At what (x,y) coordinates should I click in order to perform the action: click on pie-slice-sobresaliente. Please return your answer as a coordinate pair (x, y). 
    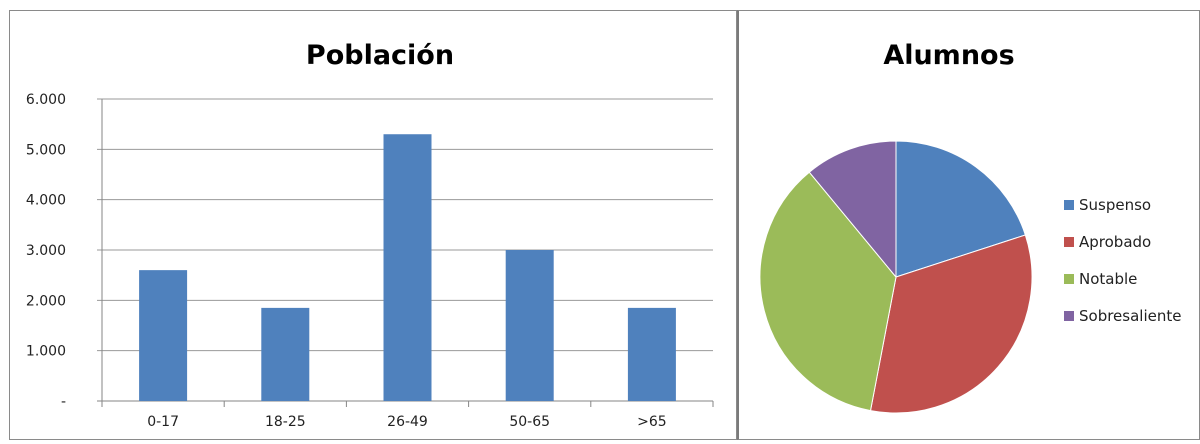
    Looking at the image, I should click on (852, 209).